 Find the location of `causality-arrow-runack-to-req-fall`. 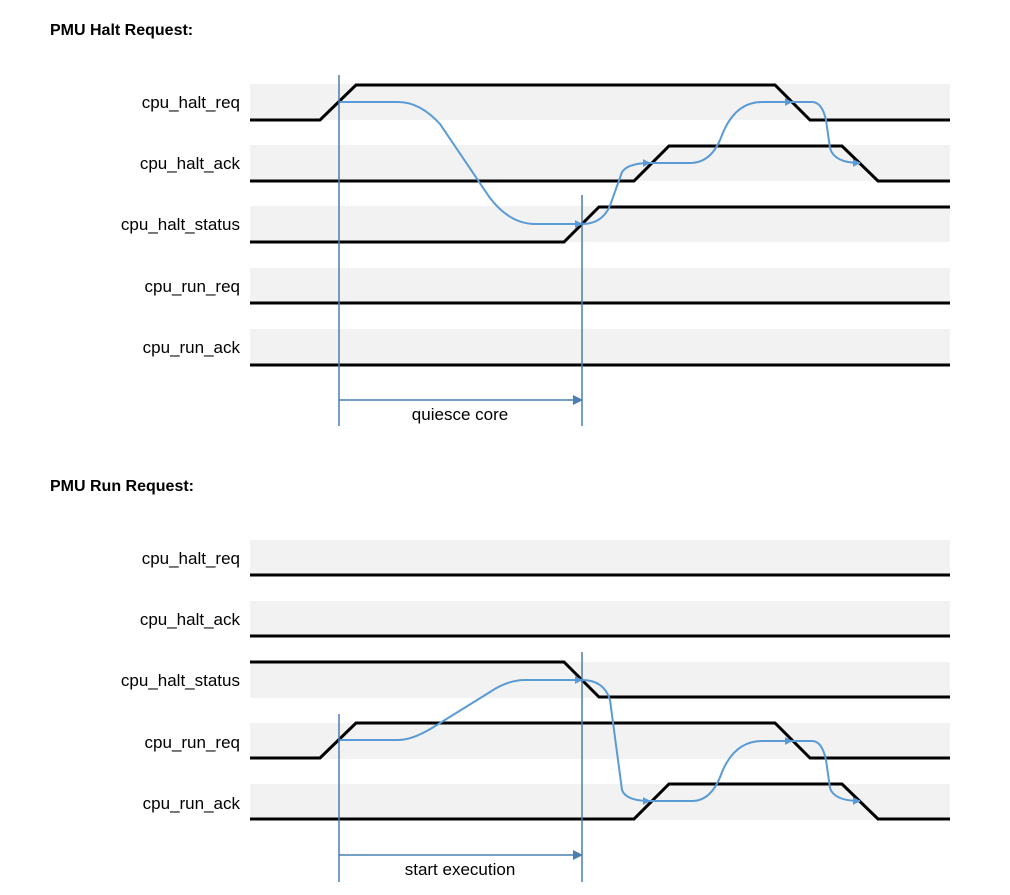

causality-arrow-runack-to-req-fall is located at coordinates (721, 769).